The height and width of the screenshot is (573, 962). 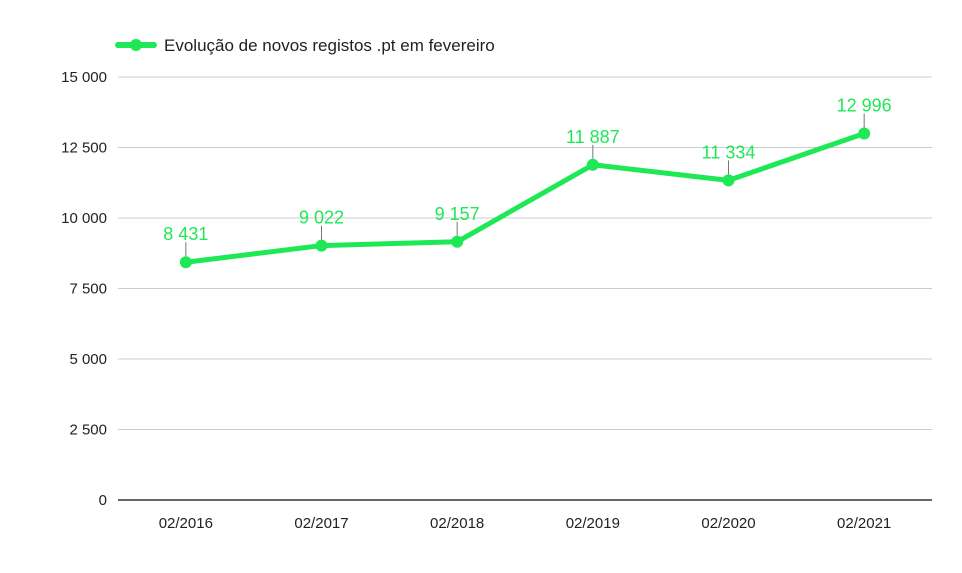 I want to click on x-tick-label: 02/2017, so click(x=321, y=523).